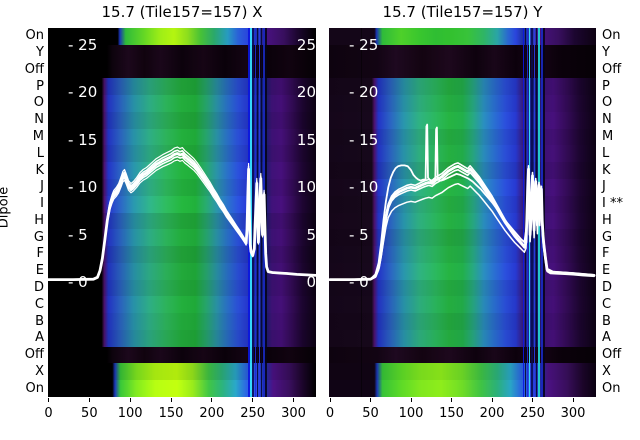 The height and width of the screenshot is (440, 640). What do you see at coordinates (607, 287) in the screenshot?
I see `dipole-label-right: D` at bounding box center [607, 287].